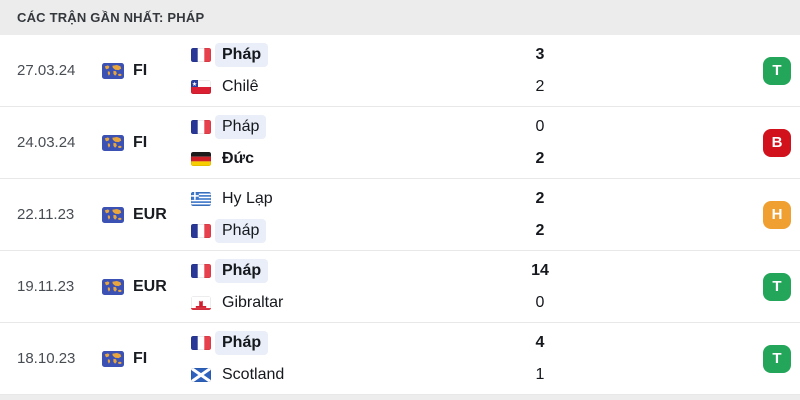 The image size is (800, 400). What do you see at coordinates (400, 17) in the screenshot?
I see `section-header: CÁC TRẬN GẦN NHẤT: PHÁP` at bounding box center [400, 17].